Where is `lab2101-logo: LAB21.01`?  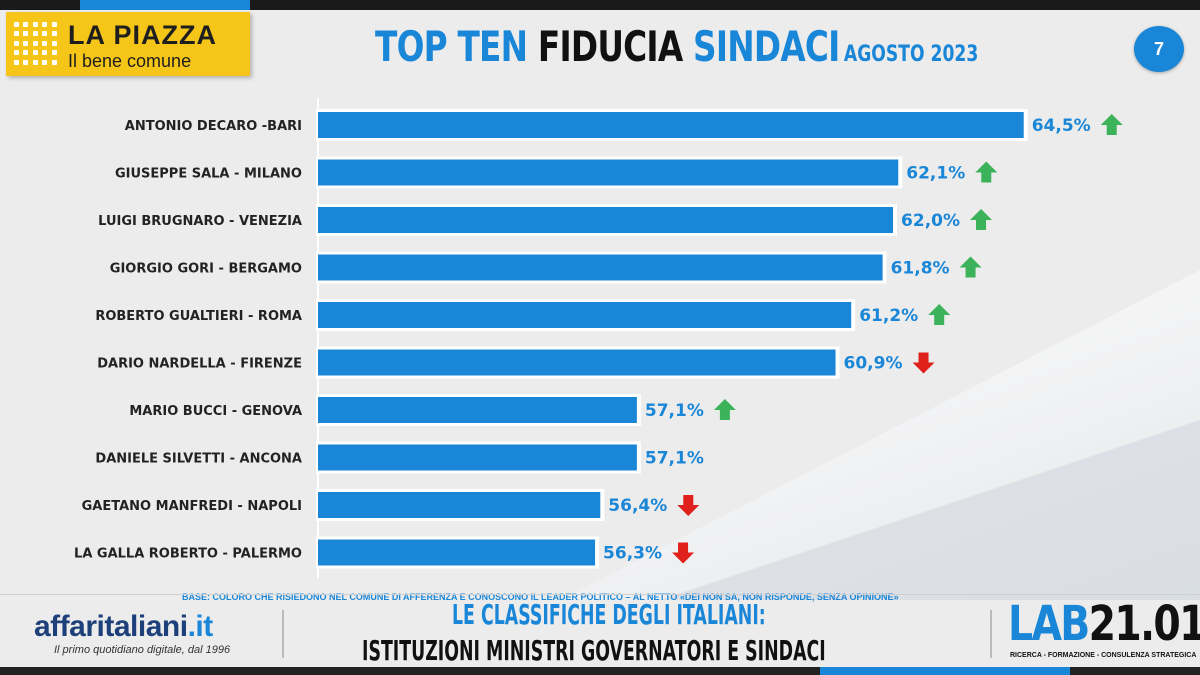
lab2101-logo: LAB21.01 is located at coordinates (1104, 624).